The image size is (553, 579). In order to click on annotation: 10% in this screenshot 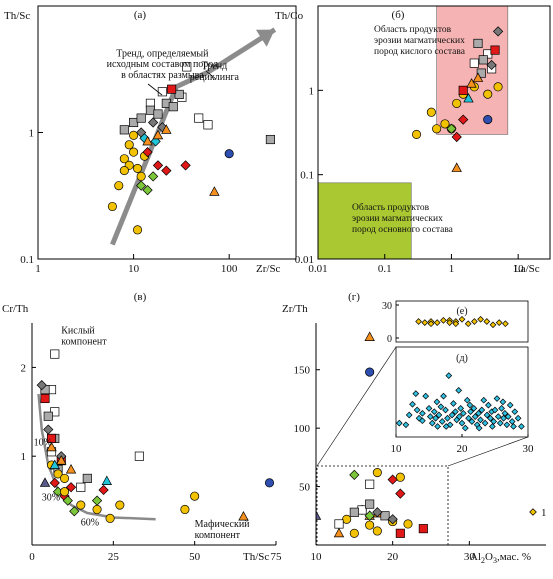, I will do `click(43, 443)`.